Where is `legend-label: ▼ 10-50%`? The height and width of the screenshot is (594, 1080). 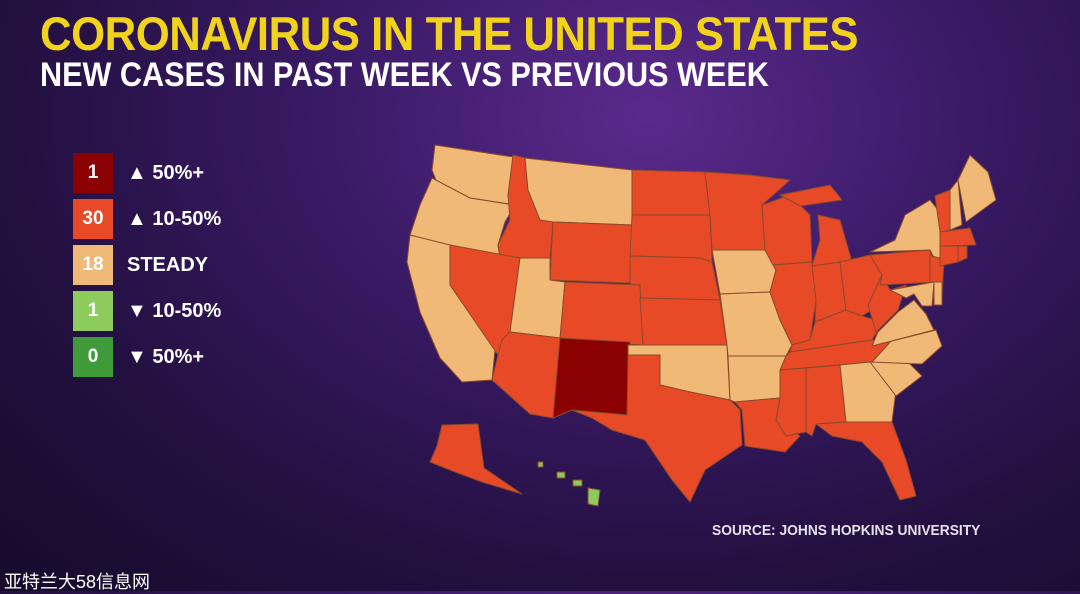 legend-label: ▼ 10-50% is located at coordinates (174, 310).